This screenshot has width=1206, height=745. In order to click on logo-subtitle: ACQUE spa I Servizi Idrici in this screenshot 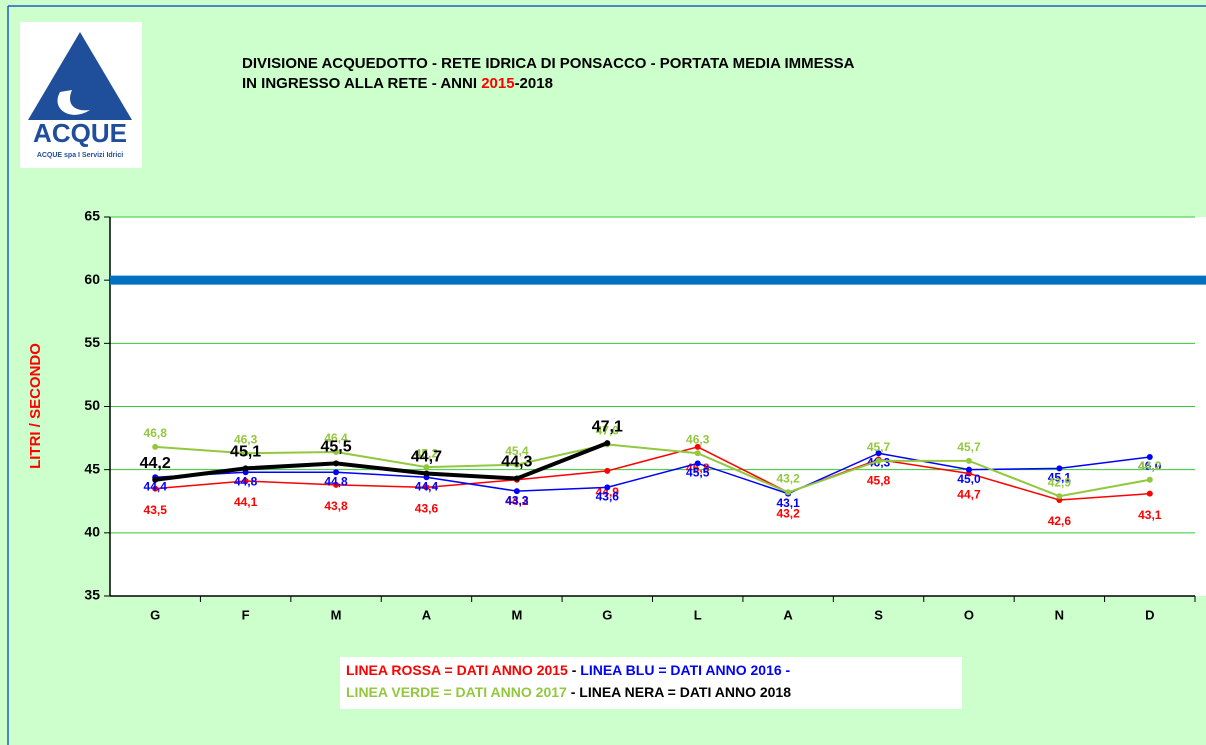, I will do `click(80, 155)`.